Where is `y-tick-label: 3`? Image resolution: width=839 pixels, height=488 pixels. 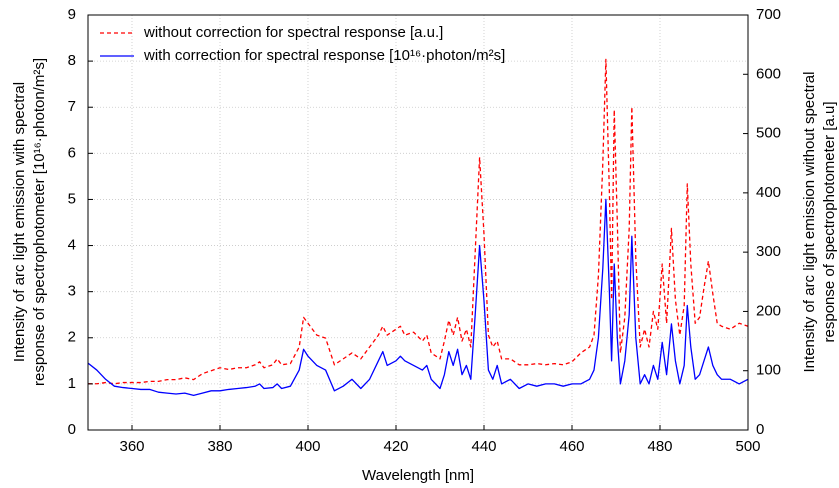
y-tick-label: 3 is located at coordinates (72, 291).